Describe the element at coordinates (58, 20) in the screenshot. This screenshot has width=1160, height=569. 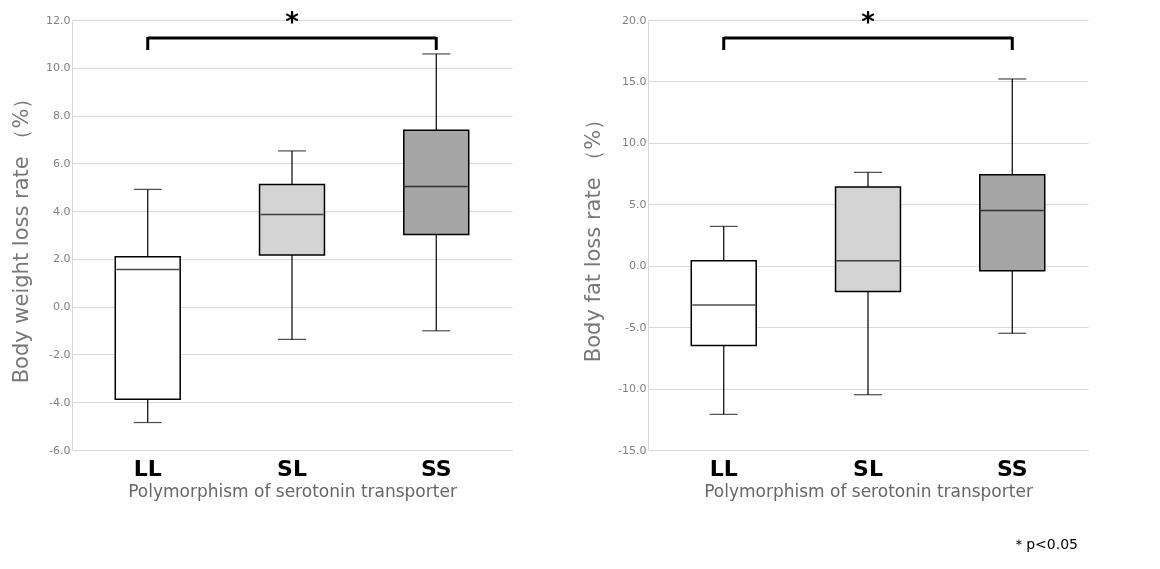
I see `y-tick-label: 12.0` at that location.